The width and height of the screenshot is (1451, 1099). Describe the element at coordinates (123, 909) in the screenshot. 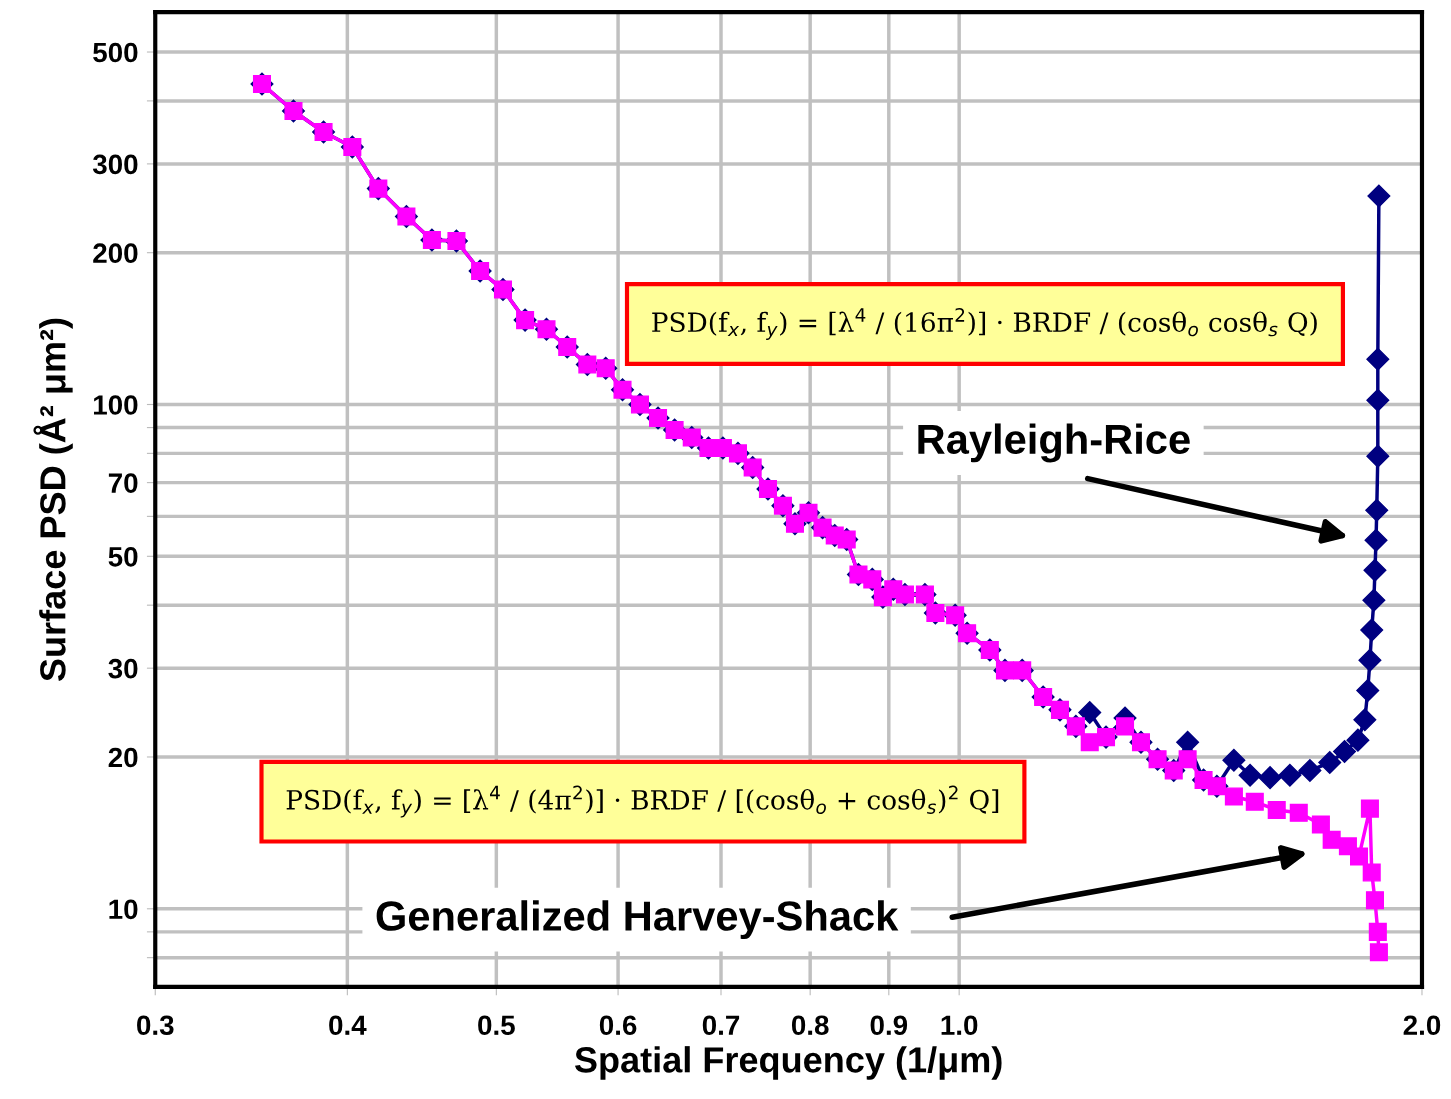

I see `y-tick-label: 10` at that location.